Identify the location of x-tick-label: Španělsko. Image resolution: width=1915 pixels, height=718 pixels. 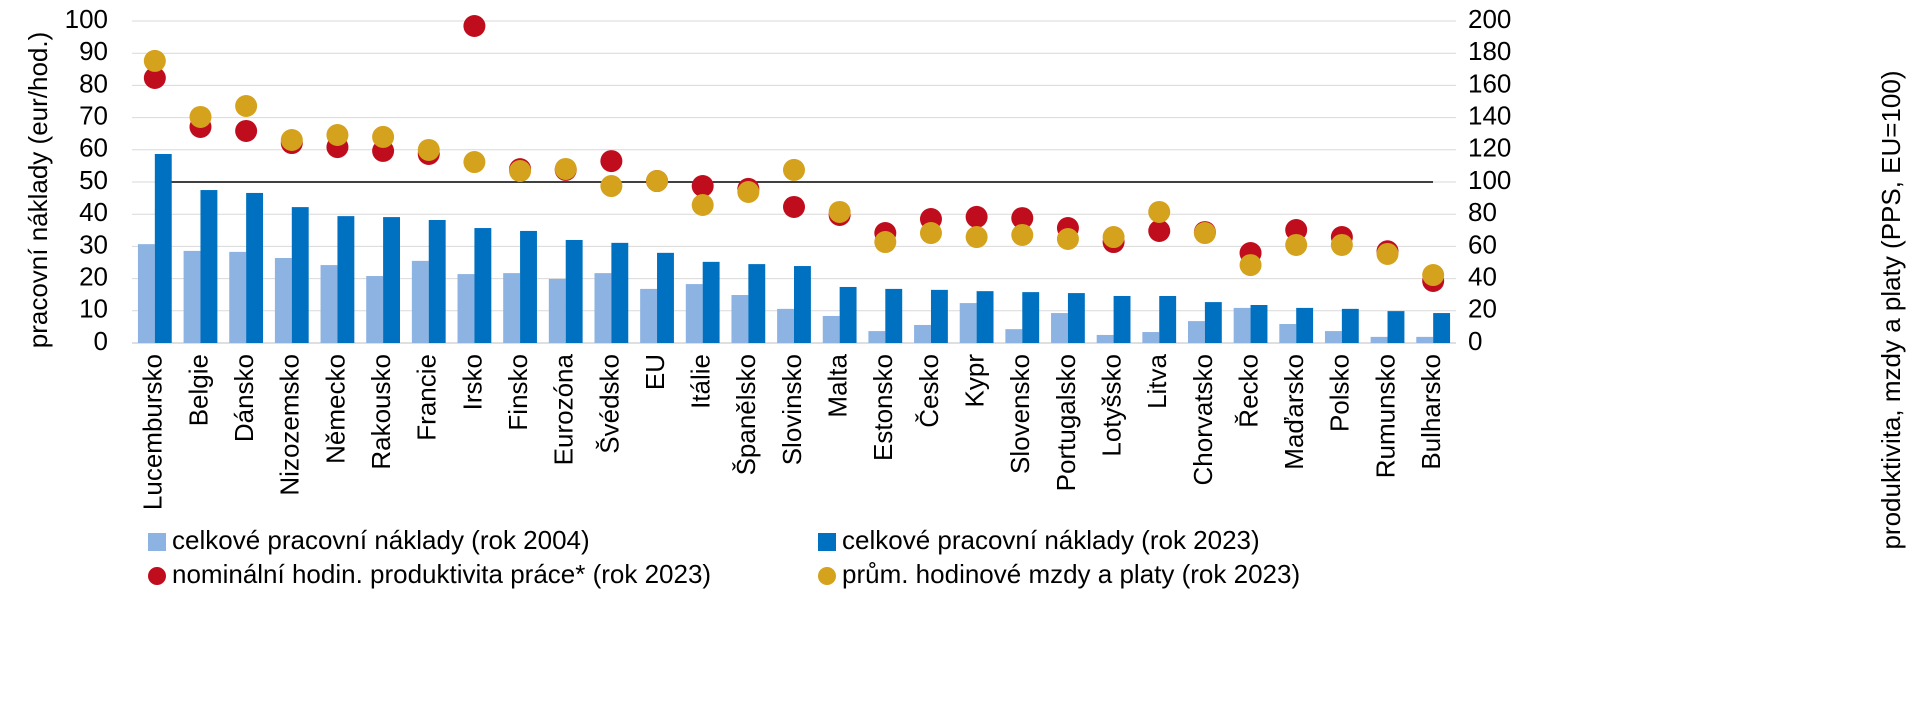
(746, 414).